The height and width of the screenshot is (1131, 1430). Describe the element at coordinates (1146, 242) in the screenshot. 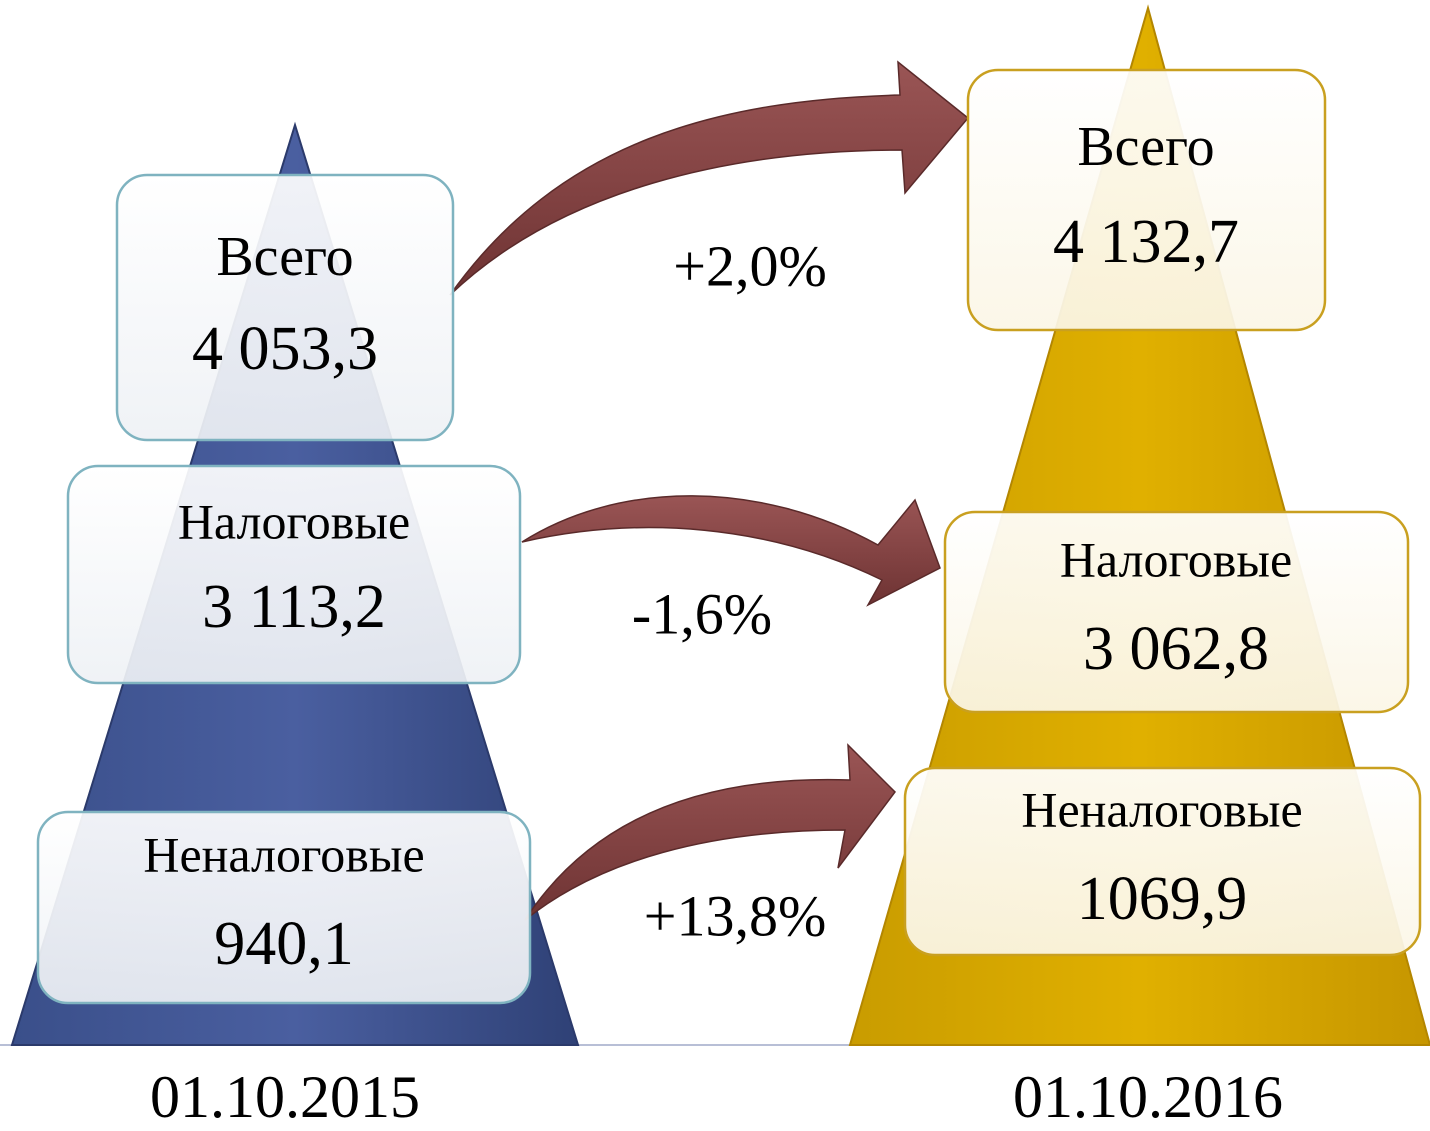

I see `box-value: 4 132,7` at that location.